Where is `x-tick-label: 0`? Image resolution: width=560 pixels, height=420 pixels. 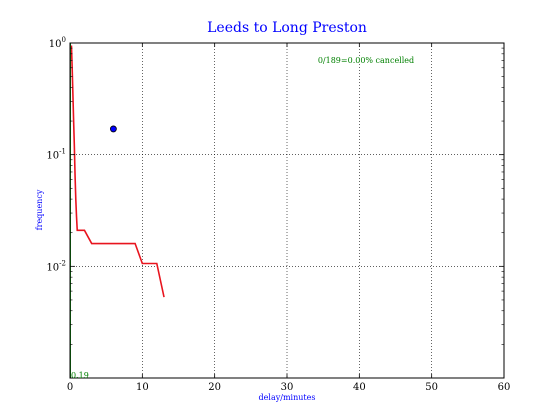
x-tick-label: 0 is located at coordinates (70, 387).